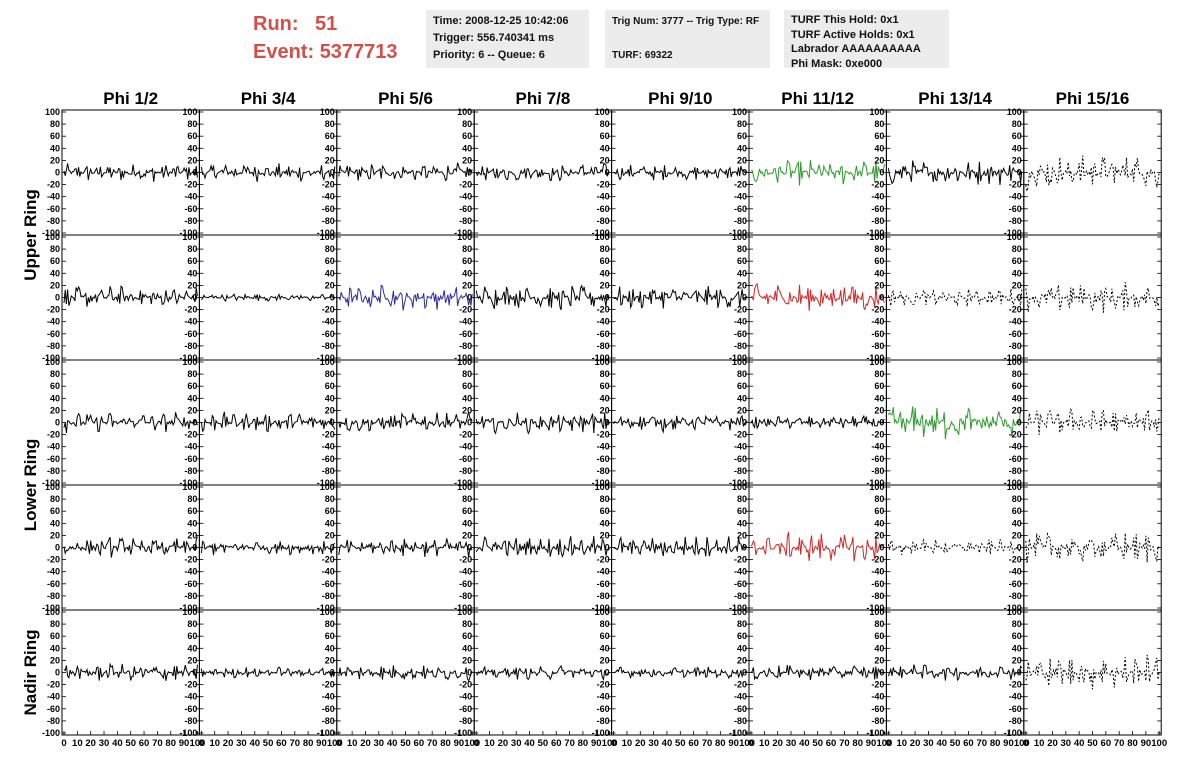 Image resolution: width=1196 pixels, height=772 pixels. What do you see at coordinates (667, 743) in the screenshot?
I see `x-tick-label: 40` at bounding box center [667, 743].